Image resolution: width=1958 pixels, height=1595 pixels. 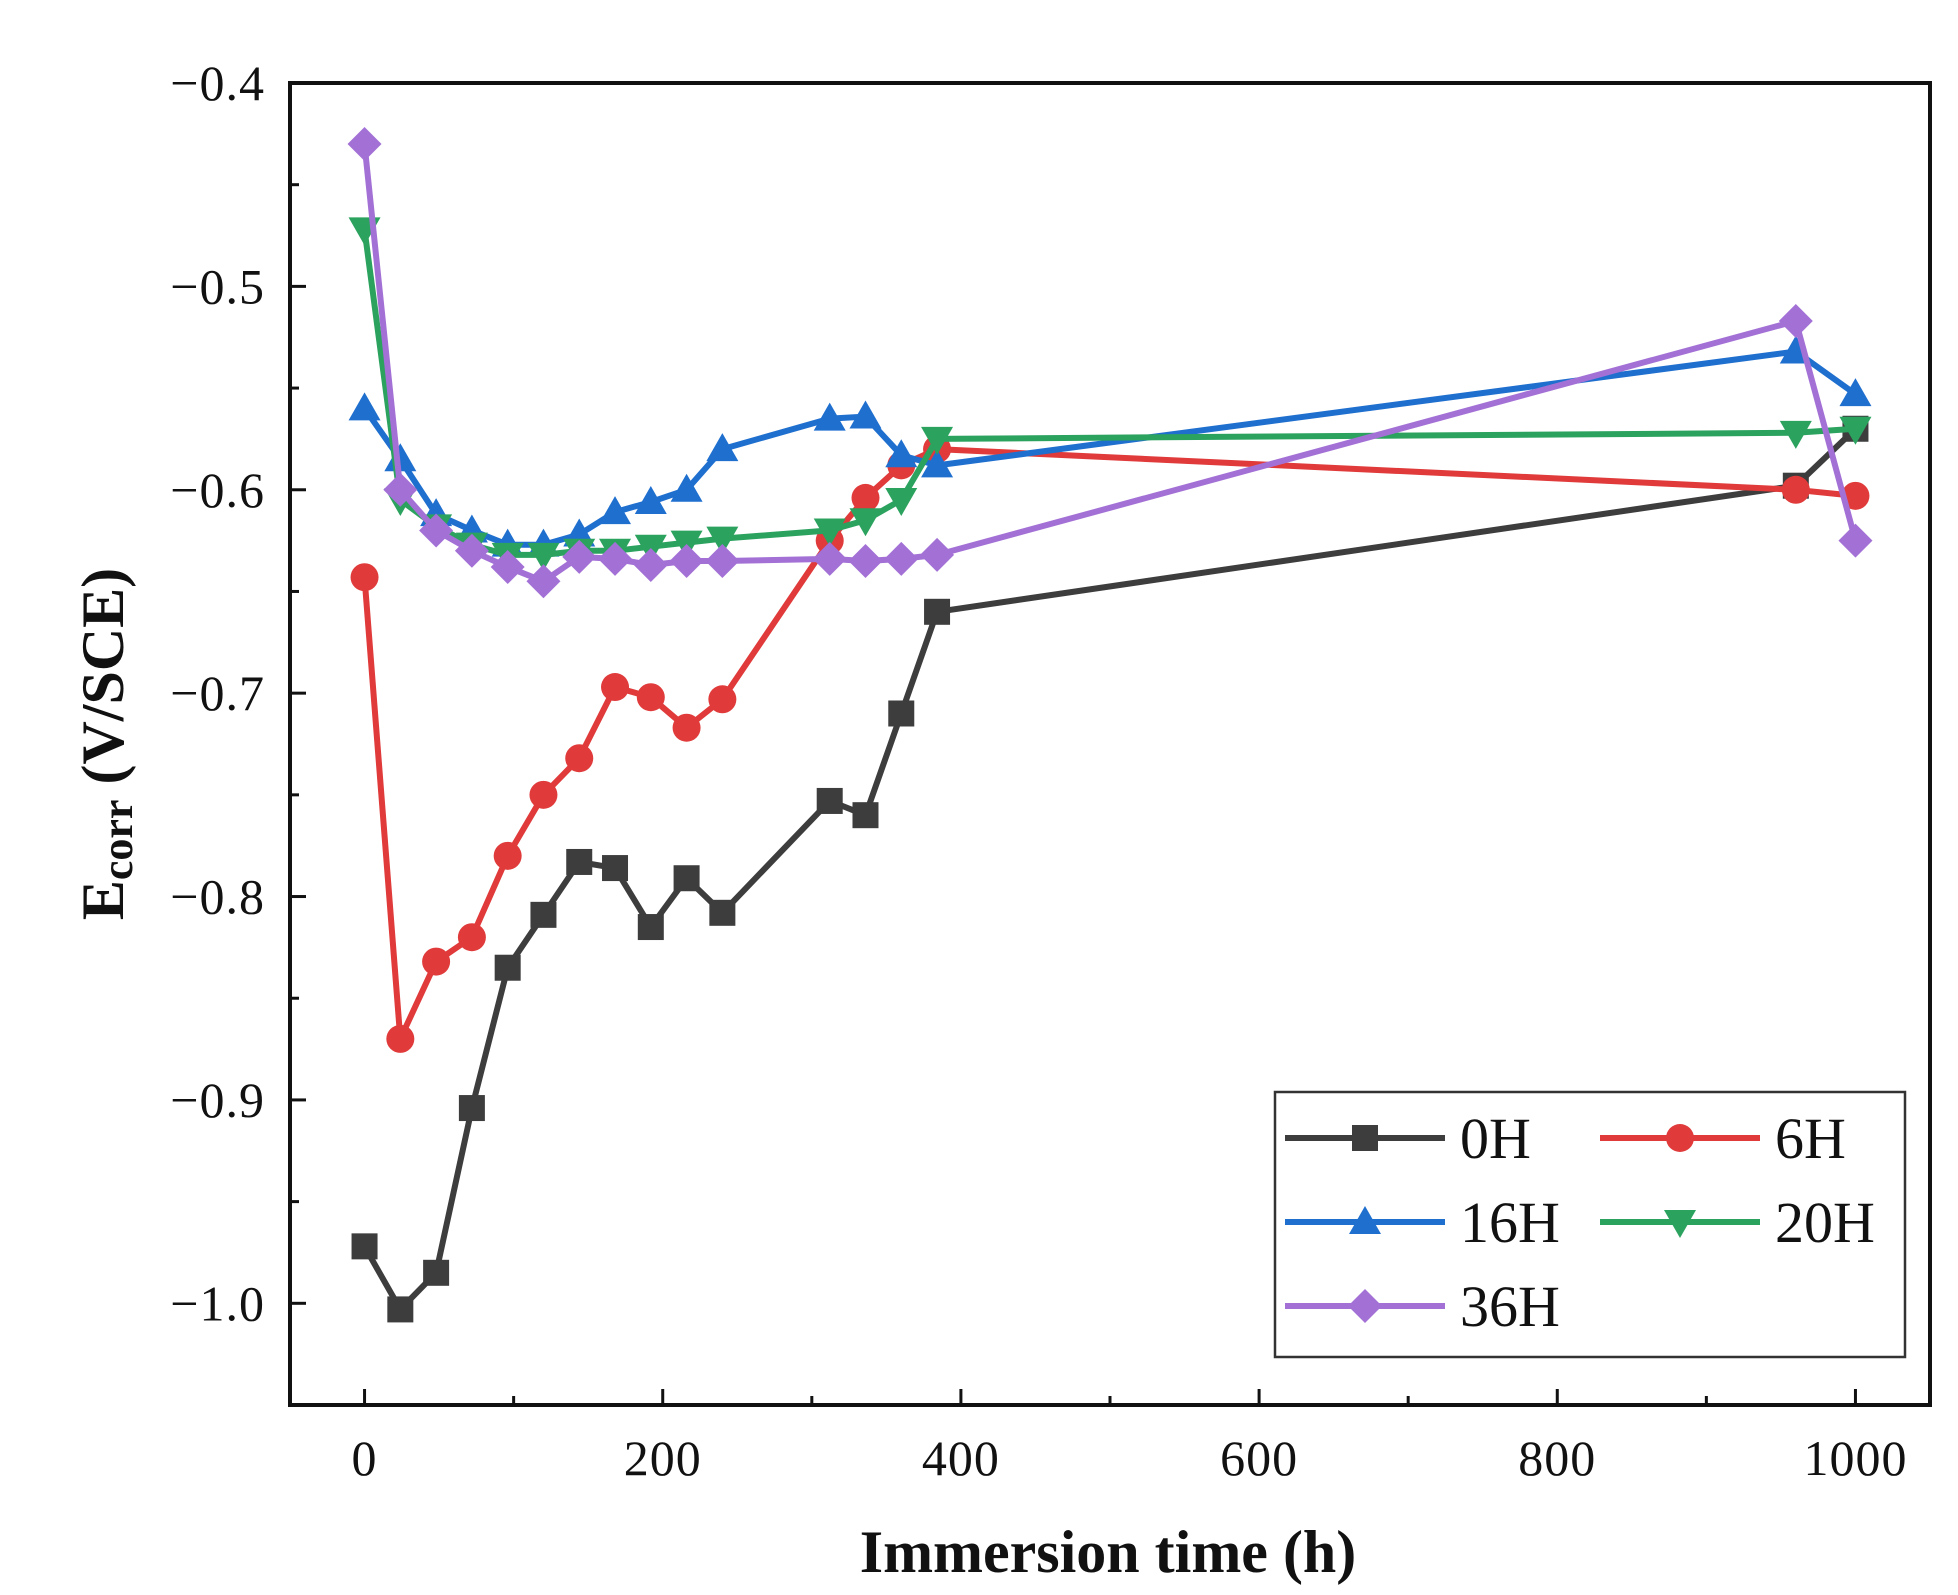 What do you see at coordinates (1129, 1437) in the screenshot?
I see `x-axis: 0 200 400 600 800 1000` at bounding box center [1129, 1437].